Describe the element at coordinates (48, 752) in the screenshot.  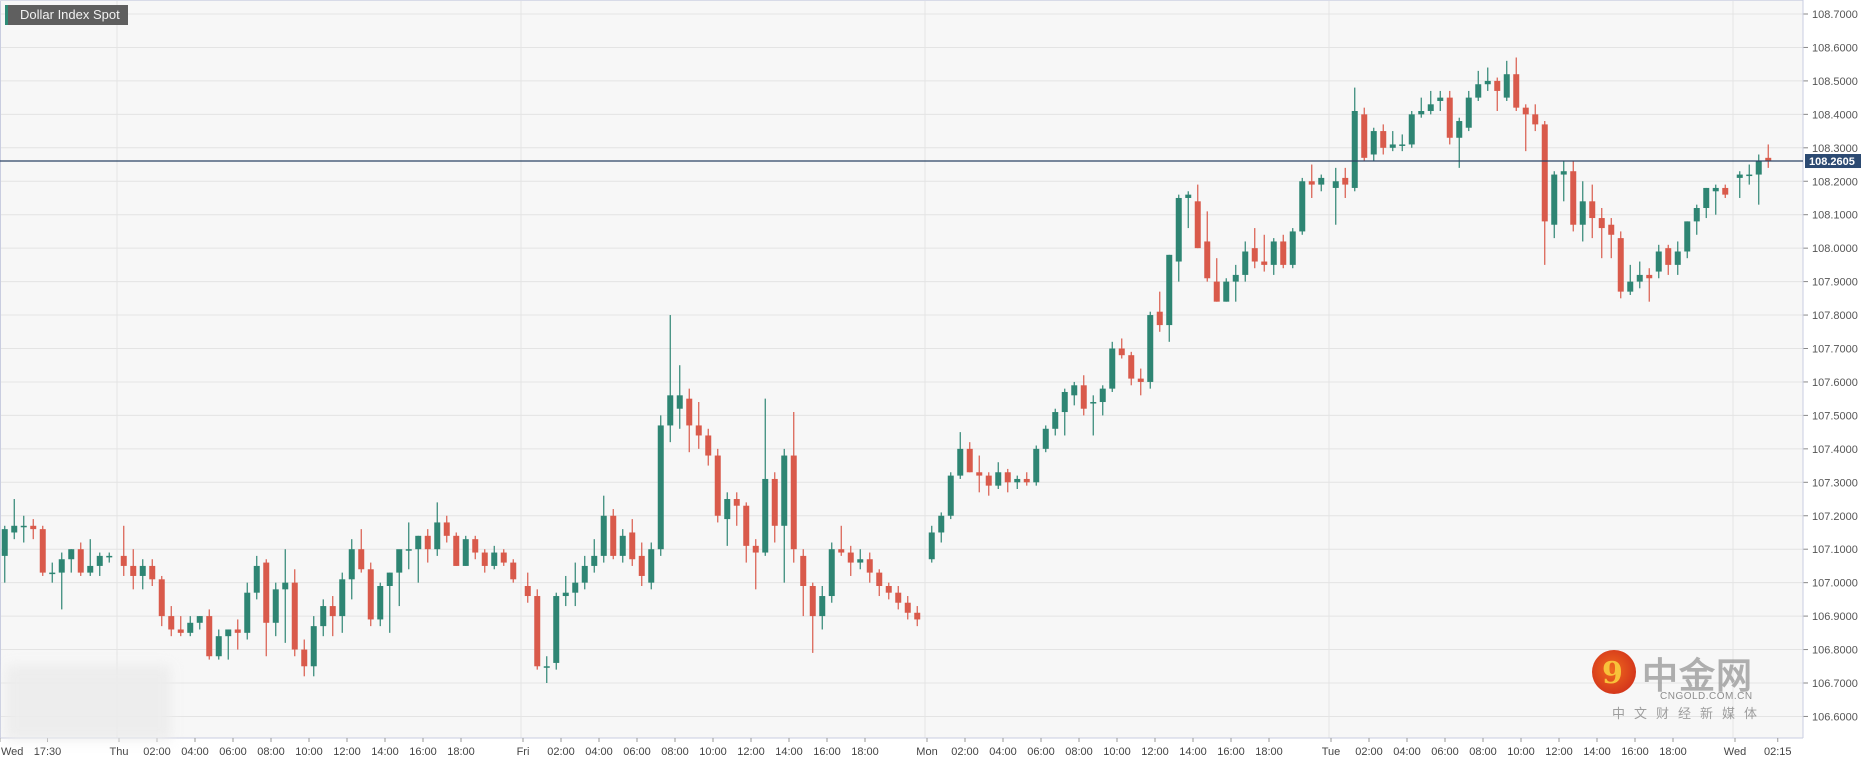
I see `x-tick-label: 17:30` at that location.